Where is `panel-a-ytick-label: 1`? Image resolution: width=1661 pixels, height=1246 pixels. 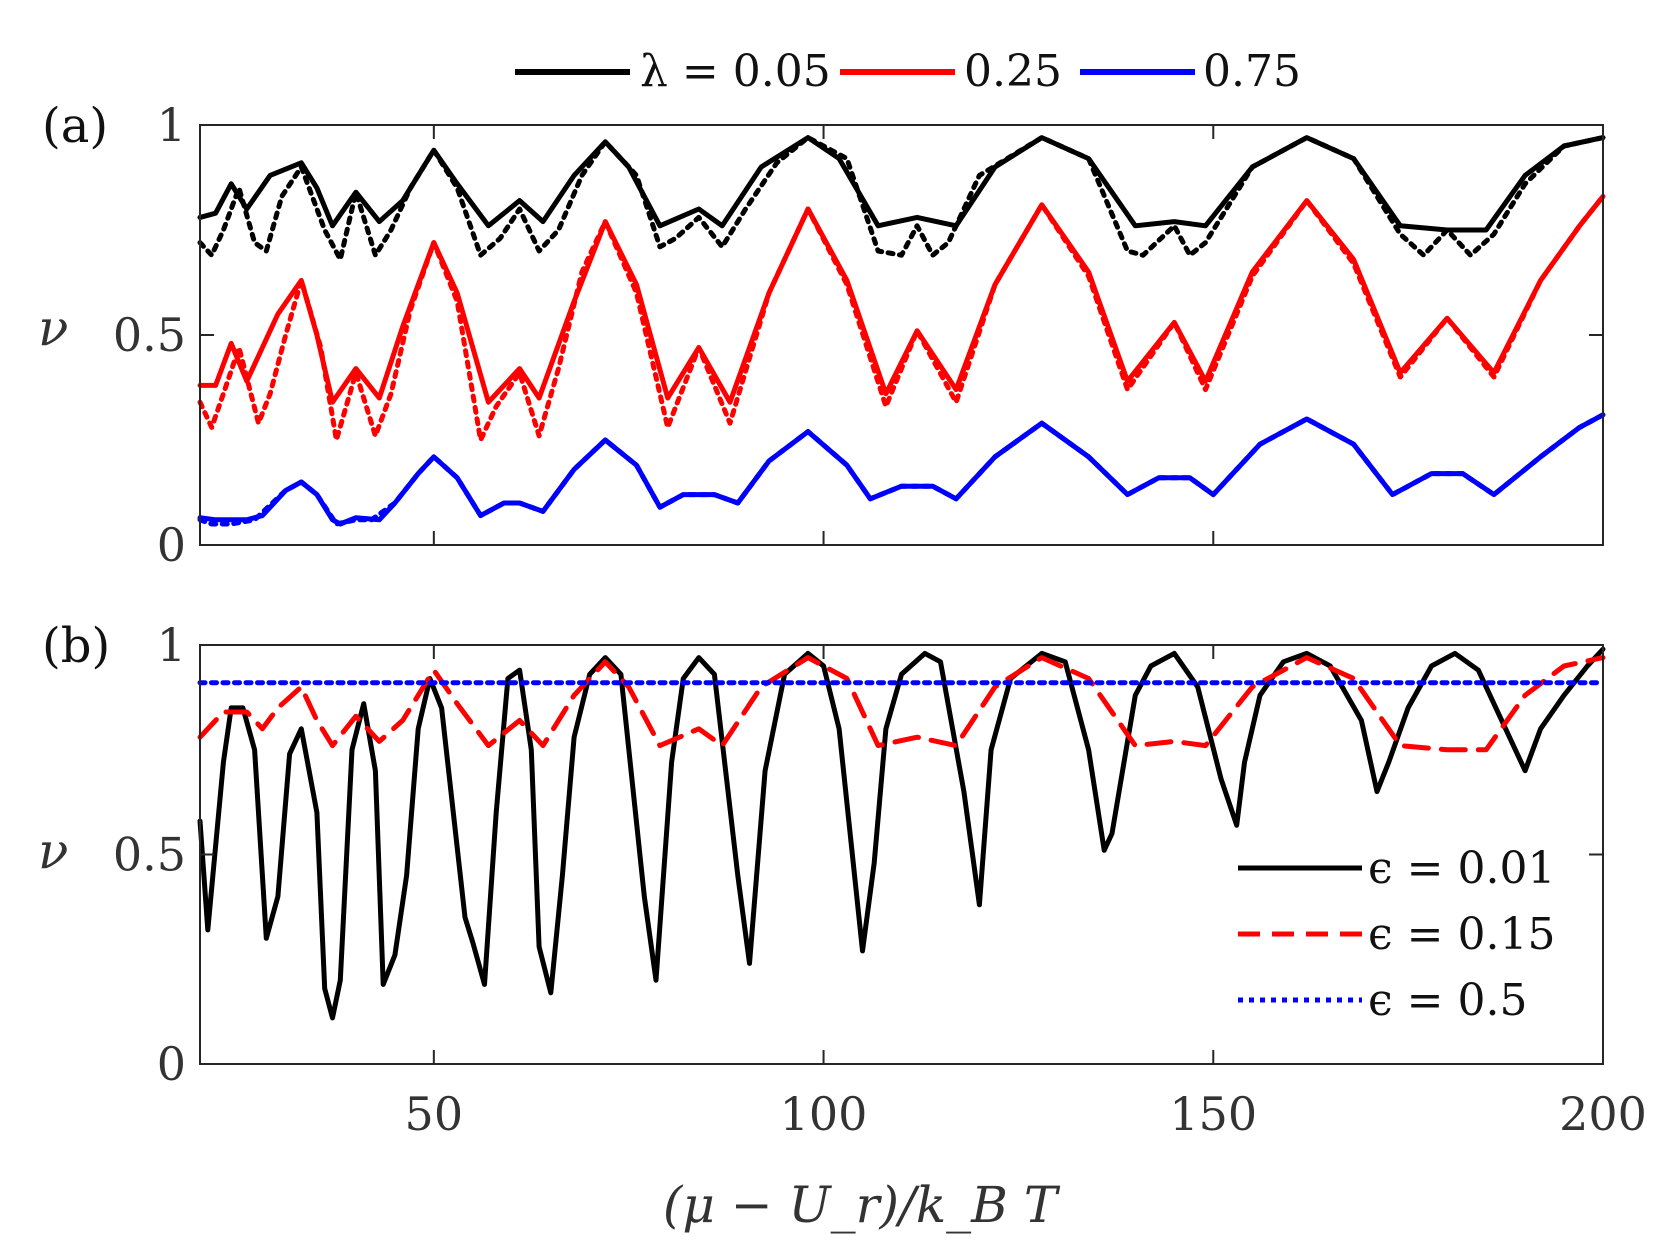
panel-a-ytick-label: 1 is located at coordinates (171, 125).